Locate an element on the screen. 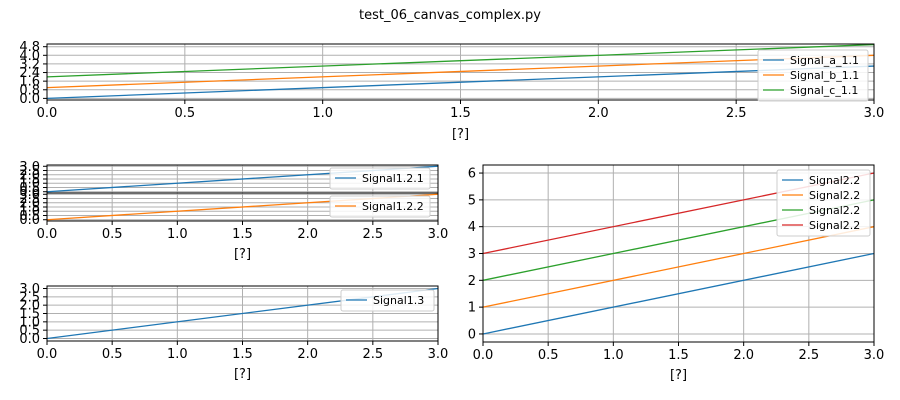 The height and width of the screenshot is (400, 900). y-tick-label: 3.2 is located at coordinates (29, 64).